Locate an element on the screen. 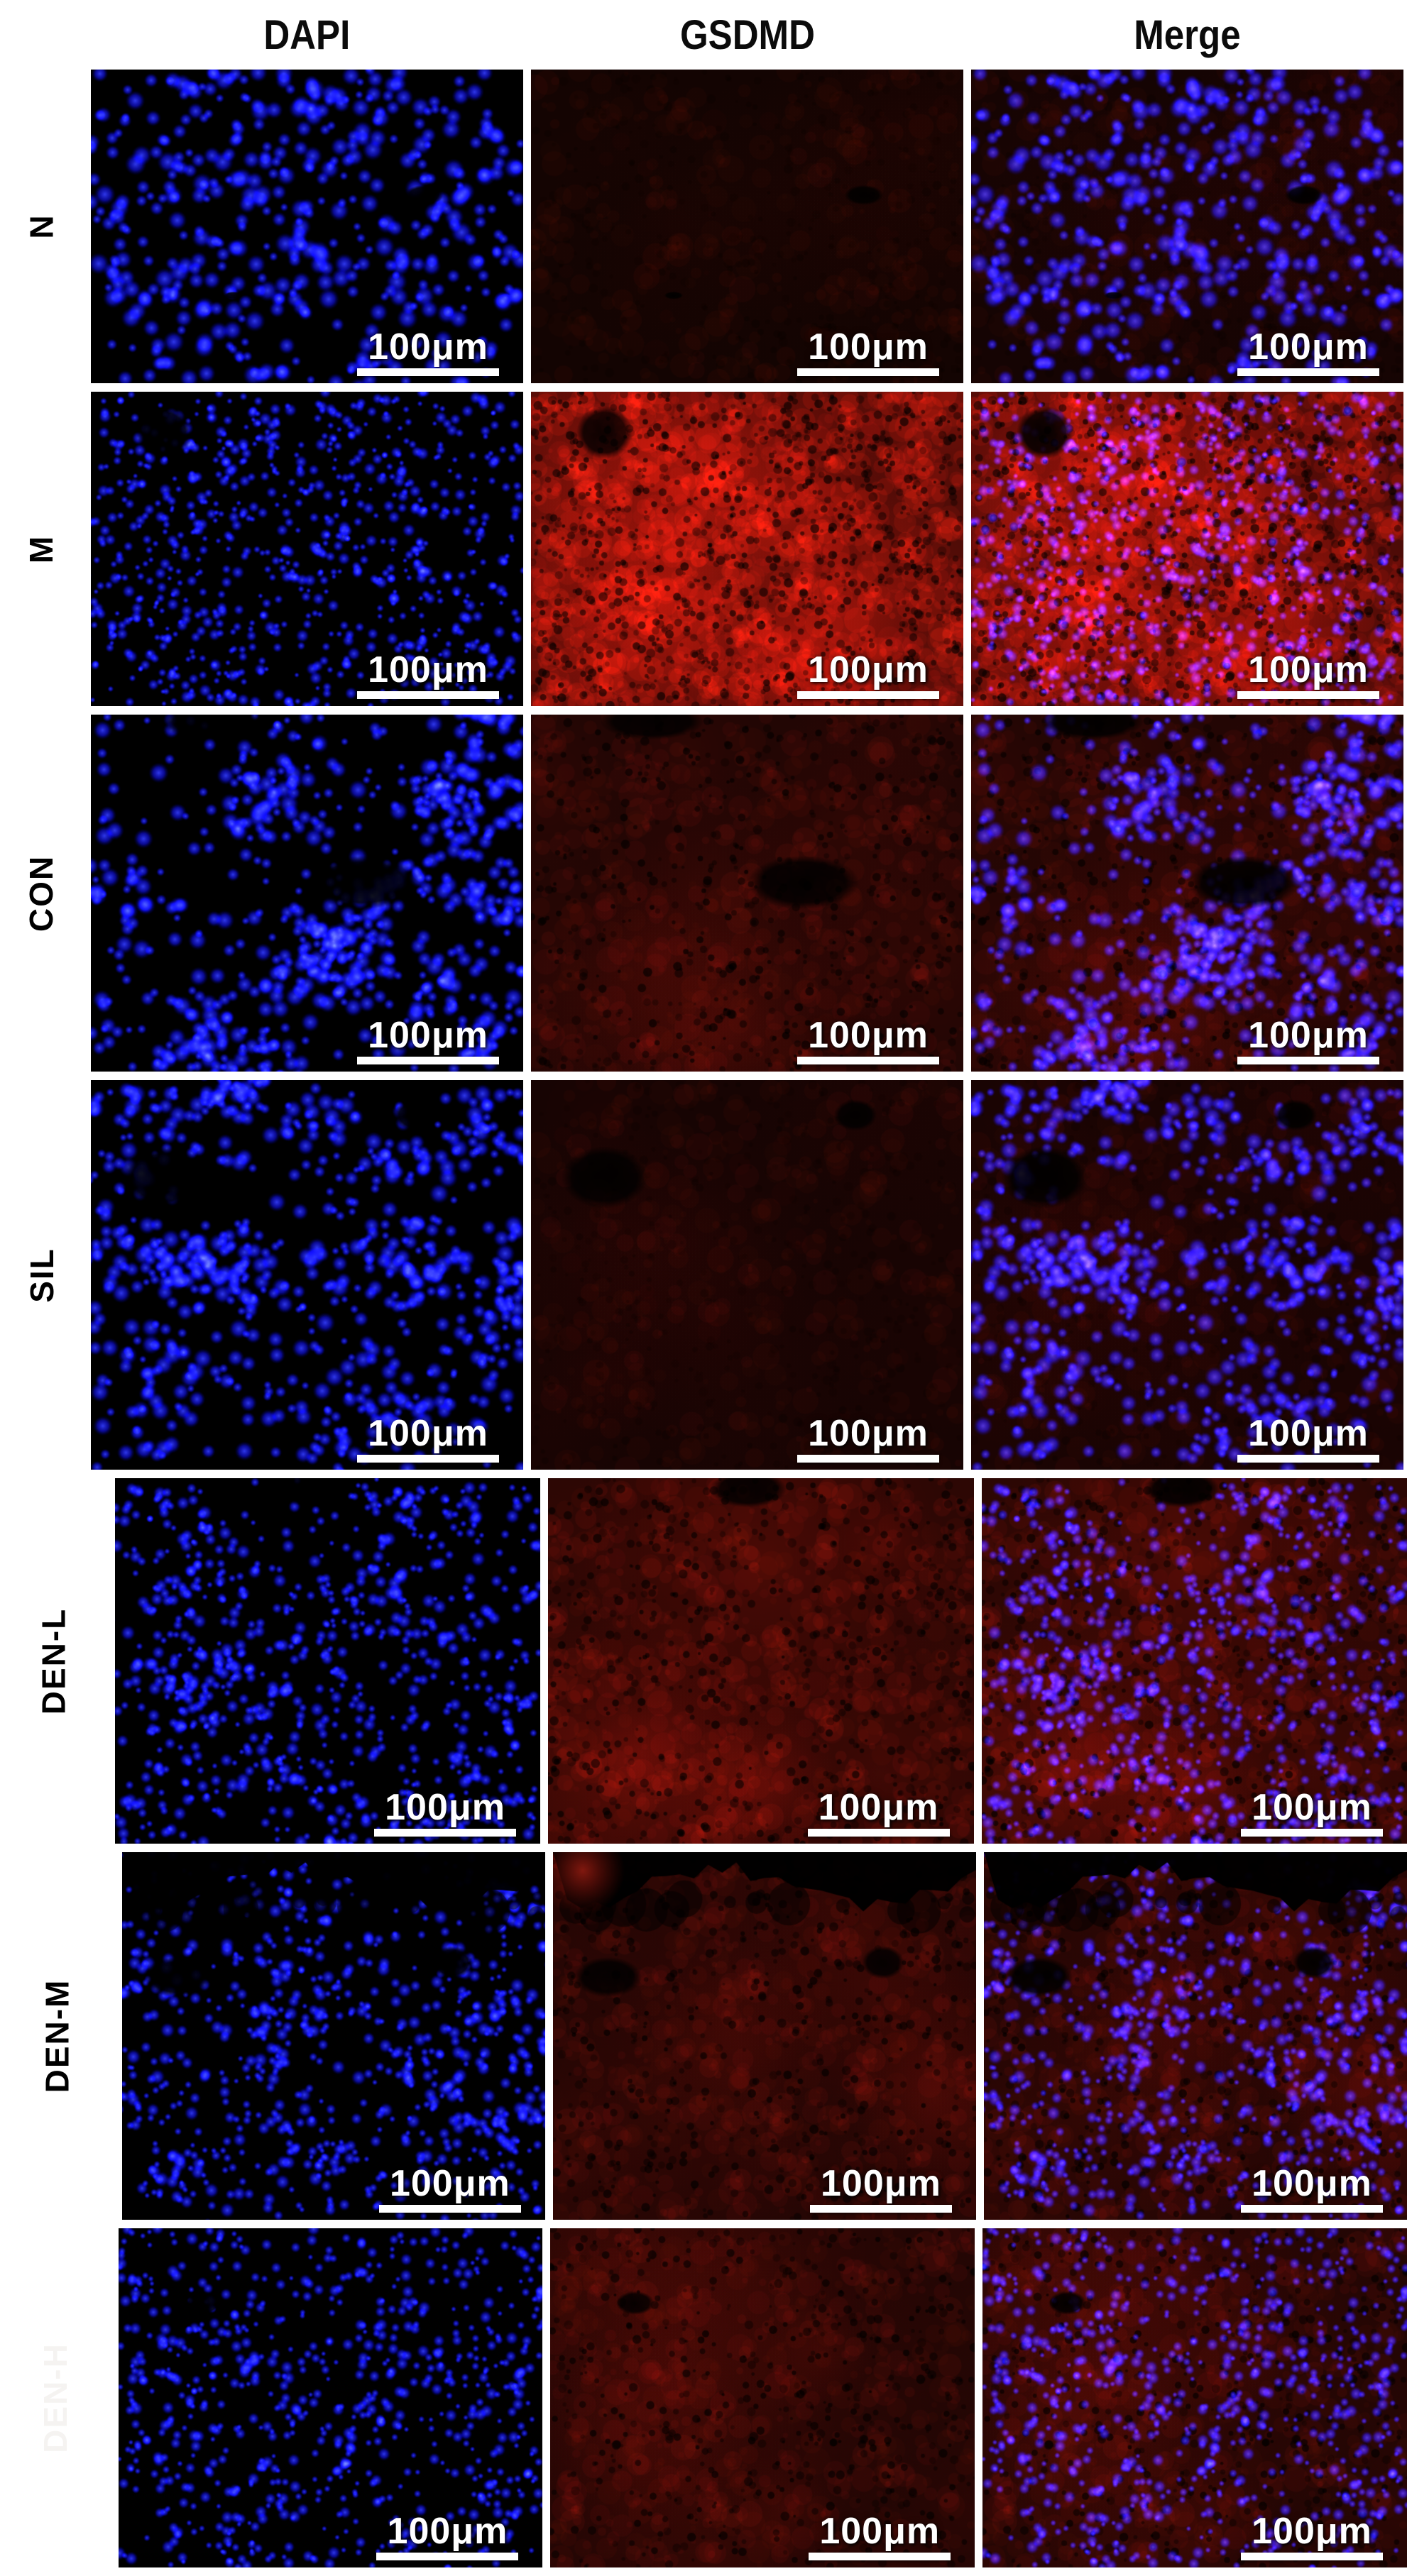  microscopy-image-canvas-m-dapi is located at coordinates (307, 549).